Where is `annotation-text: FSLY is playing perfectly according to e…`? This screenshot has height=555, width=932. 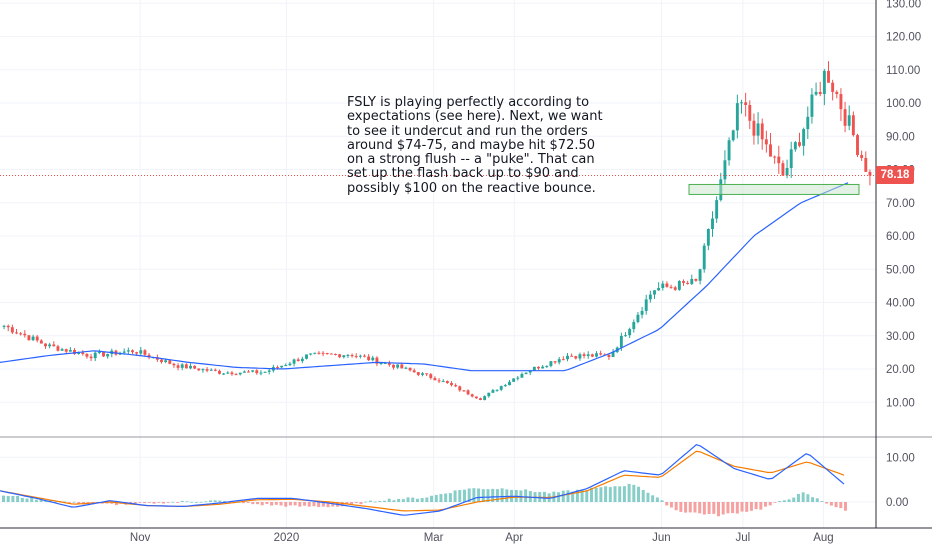 annotation-text: FSLY is playing perfectly according to e… is located at coordinates (477, 145).